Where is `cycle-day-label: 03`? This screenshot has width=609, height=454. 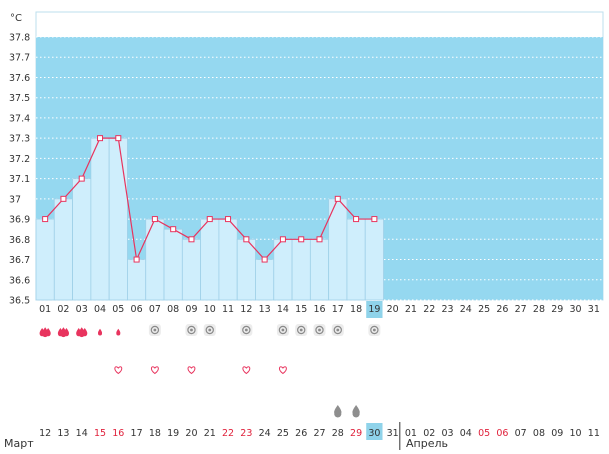 cycle-day-label: 03 is located at coordinates (82, 309).